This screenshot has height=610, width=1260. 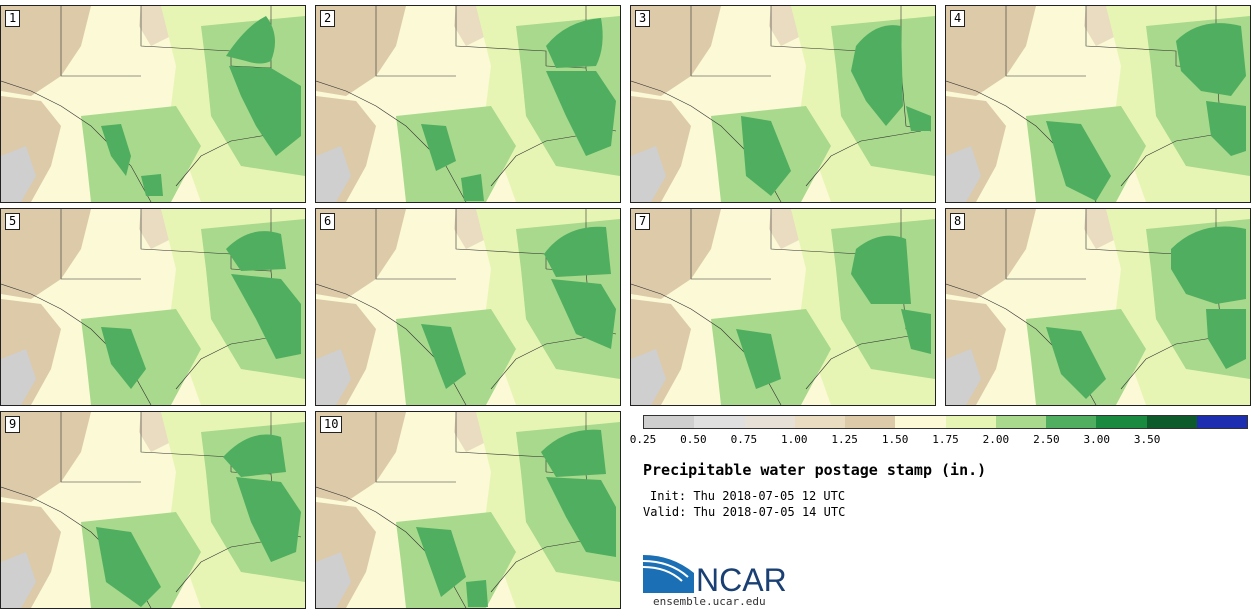 I want to click on panel-label: 8, so click(x=958, y=221).